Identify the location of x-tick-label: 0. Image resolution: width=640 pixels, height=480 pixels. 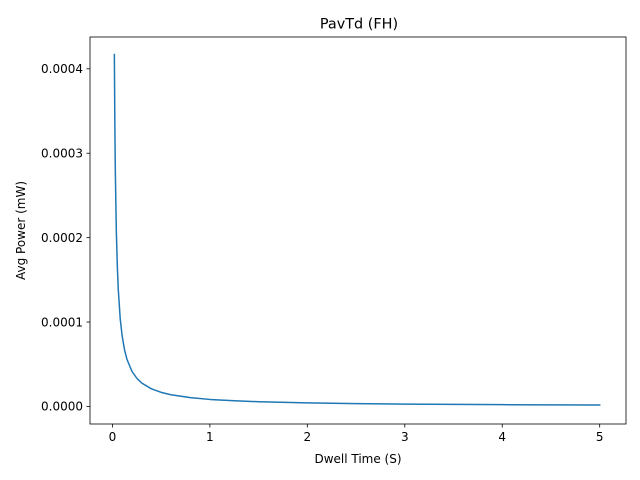
(113, 437).